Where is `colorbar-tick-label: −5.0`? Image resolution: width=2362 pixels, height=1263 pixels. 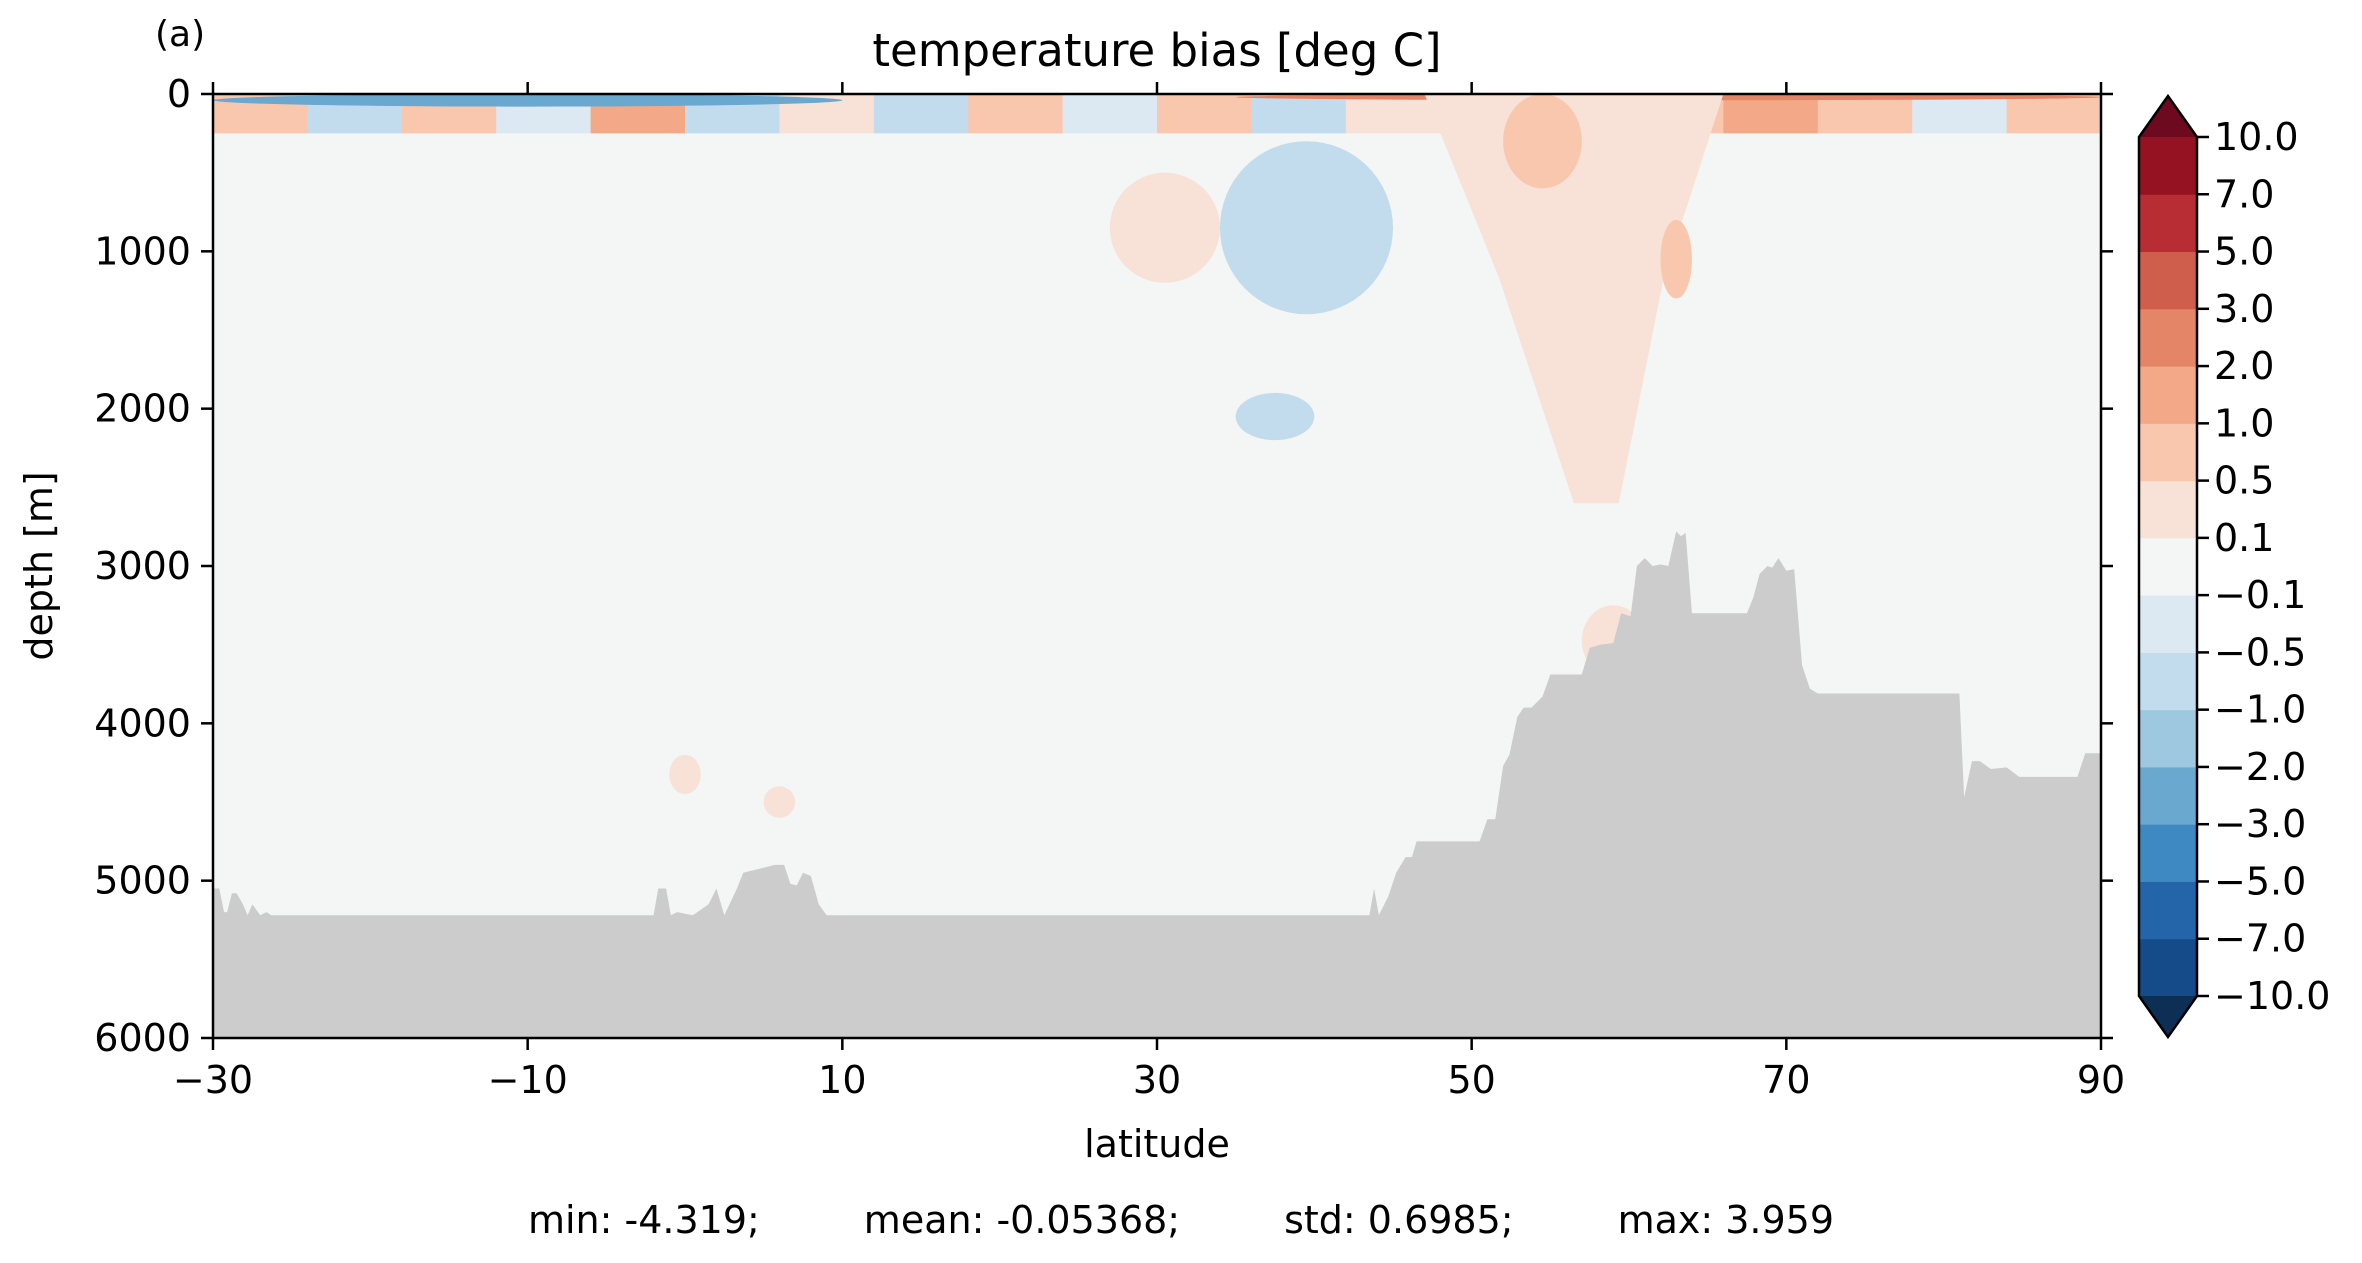
colorbar-tick-label: −5.0 is located at coordinates (2260, 881).